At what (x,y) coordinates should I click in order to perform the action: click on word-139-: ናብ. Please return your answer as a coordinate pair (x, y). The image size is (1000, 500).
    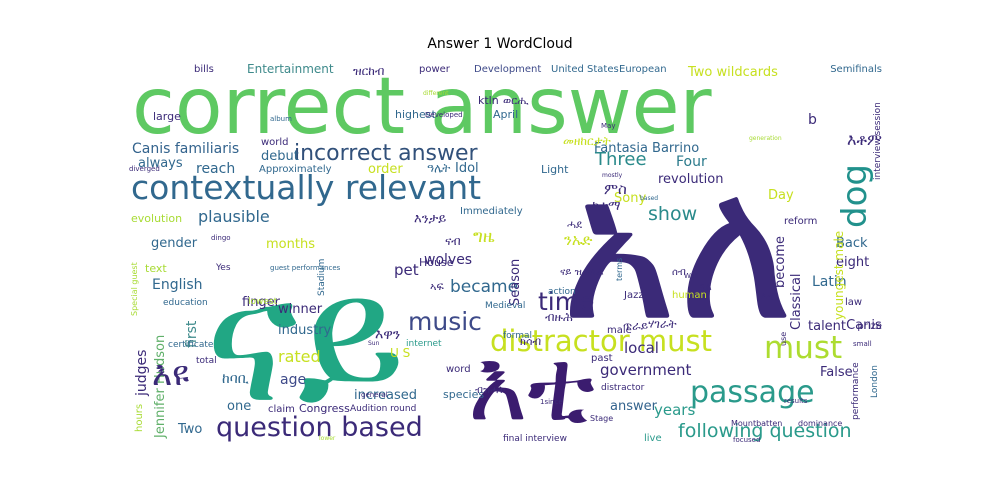
    Looking at the image, I should click on (453, 241).